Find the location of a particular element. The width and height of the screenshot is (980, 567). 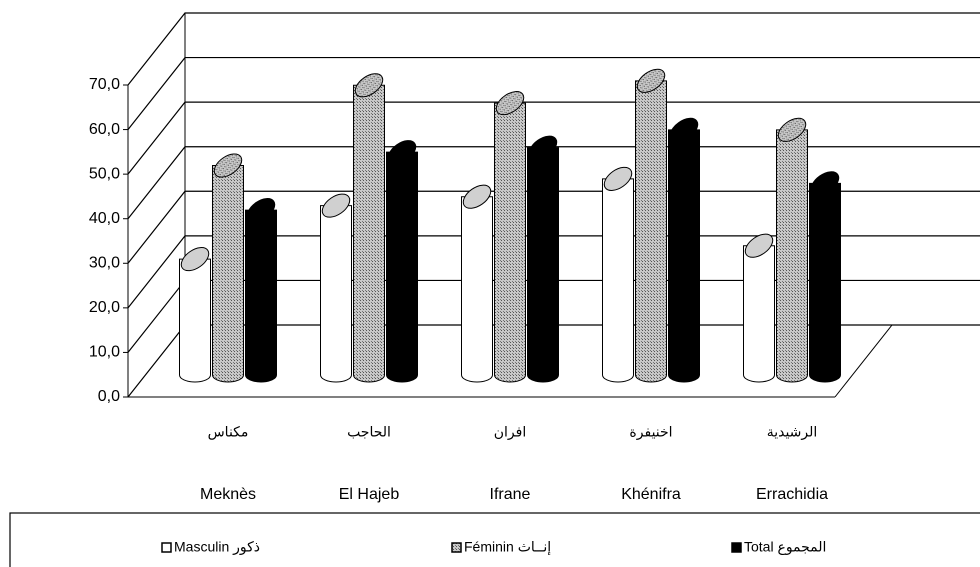

floor-right is located at coordinates (863, 361).